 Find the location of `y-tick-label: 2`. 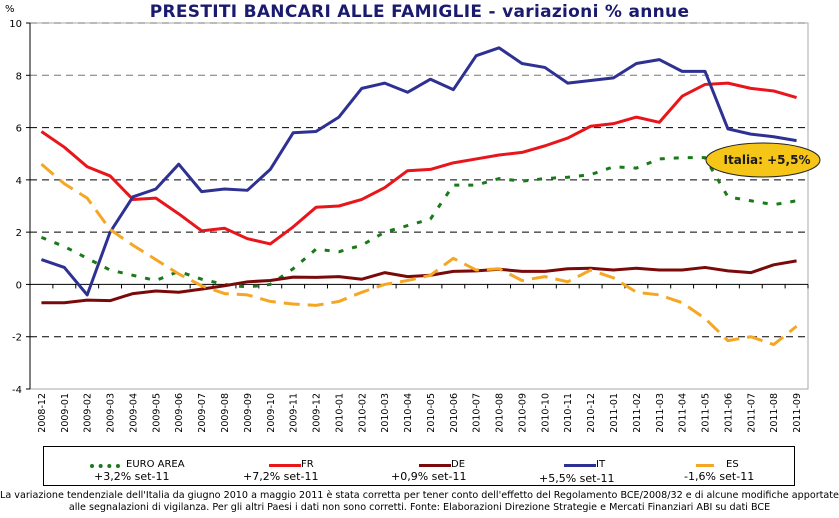

y-tick-label: 2 is located at coordinates (19, 233).